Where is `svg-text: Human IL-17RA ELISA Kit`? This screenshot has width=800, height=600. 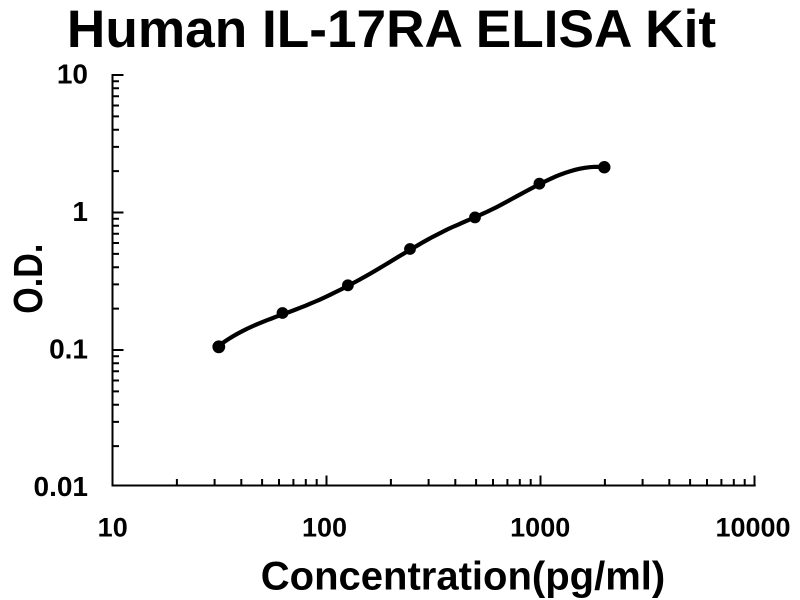
svg-text: Human IL-17RA ELISA Kit is located at coordinates (391, 29).